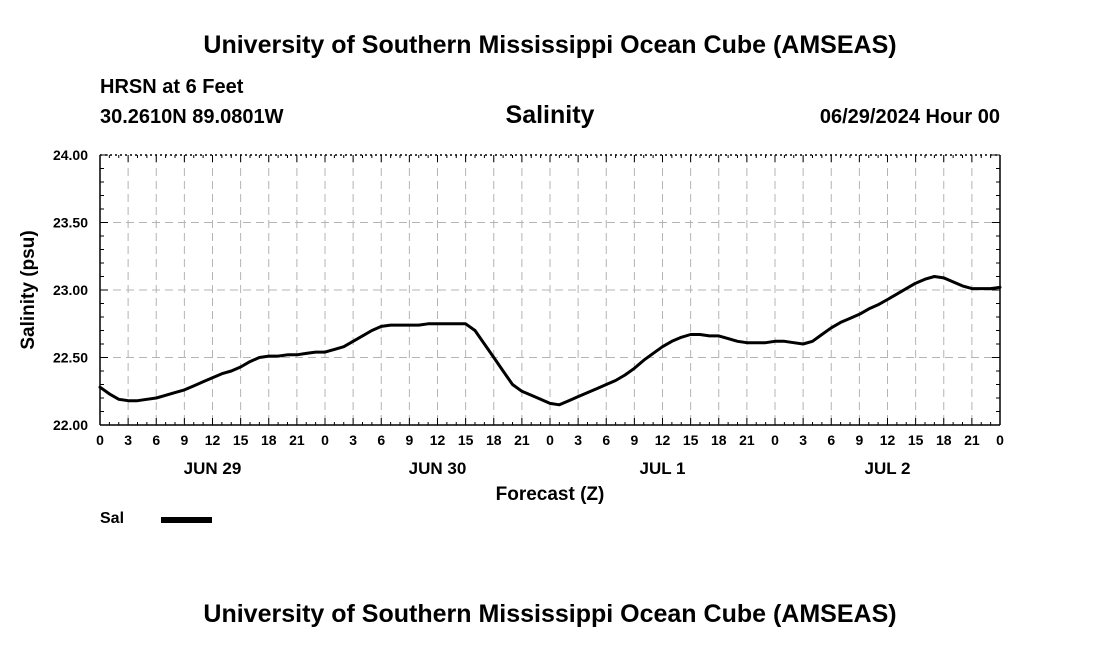 This screenshot has width=1100, height=650. Describe the element at coordinates (70, 155) in the screenshot. I see `y-tick-label: 24.00` at that location.